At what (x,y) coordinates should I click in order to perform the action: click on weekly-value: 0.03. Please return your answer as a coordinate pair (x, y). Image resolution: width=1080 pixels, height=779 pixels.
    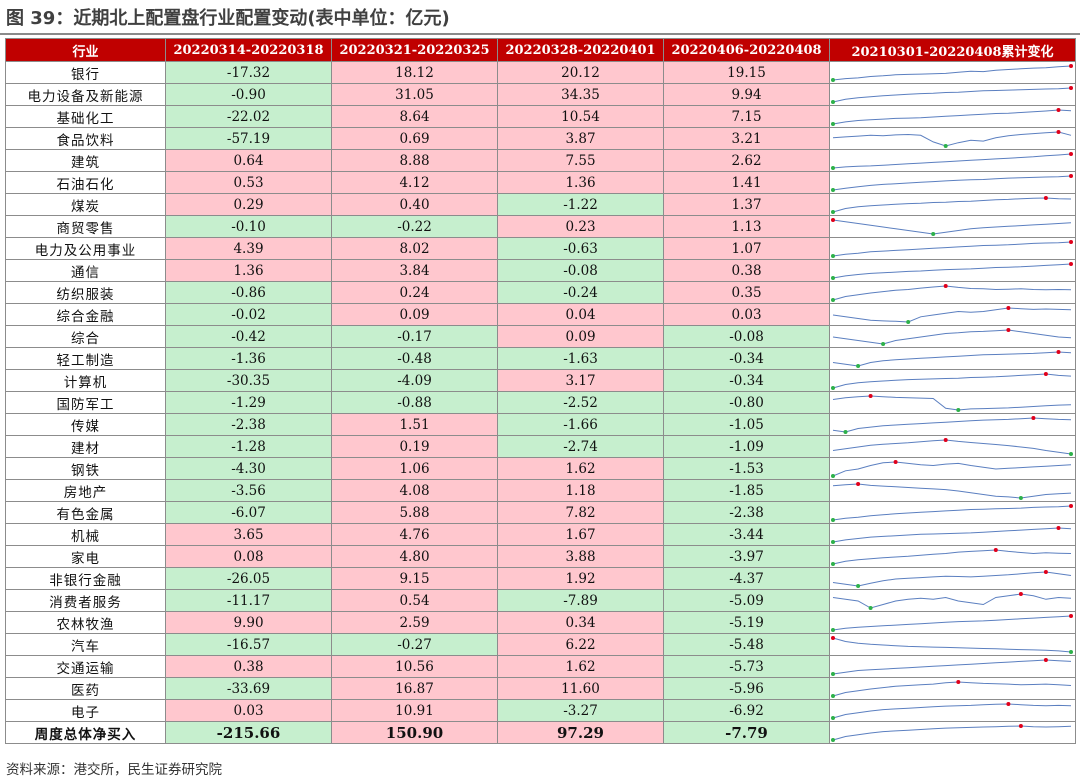
    Looking at the image, I should click on (248, 710).